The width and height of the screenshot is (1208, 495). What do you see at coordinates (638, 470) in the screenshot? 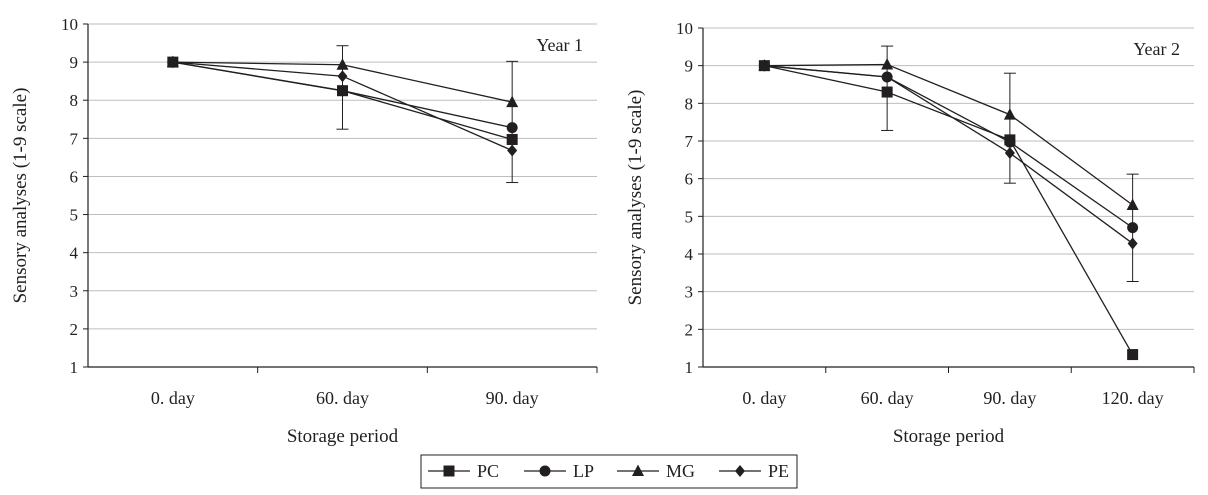
I see `triangle-icon` at bounding box center [638, 470].